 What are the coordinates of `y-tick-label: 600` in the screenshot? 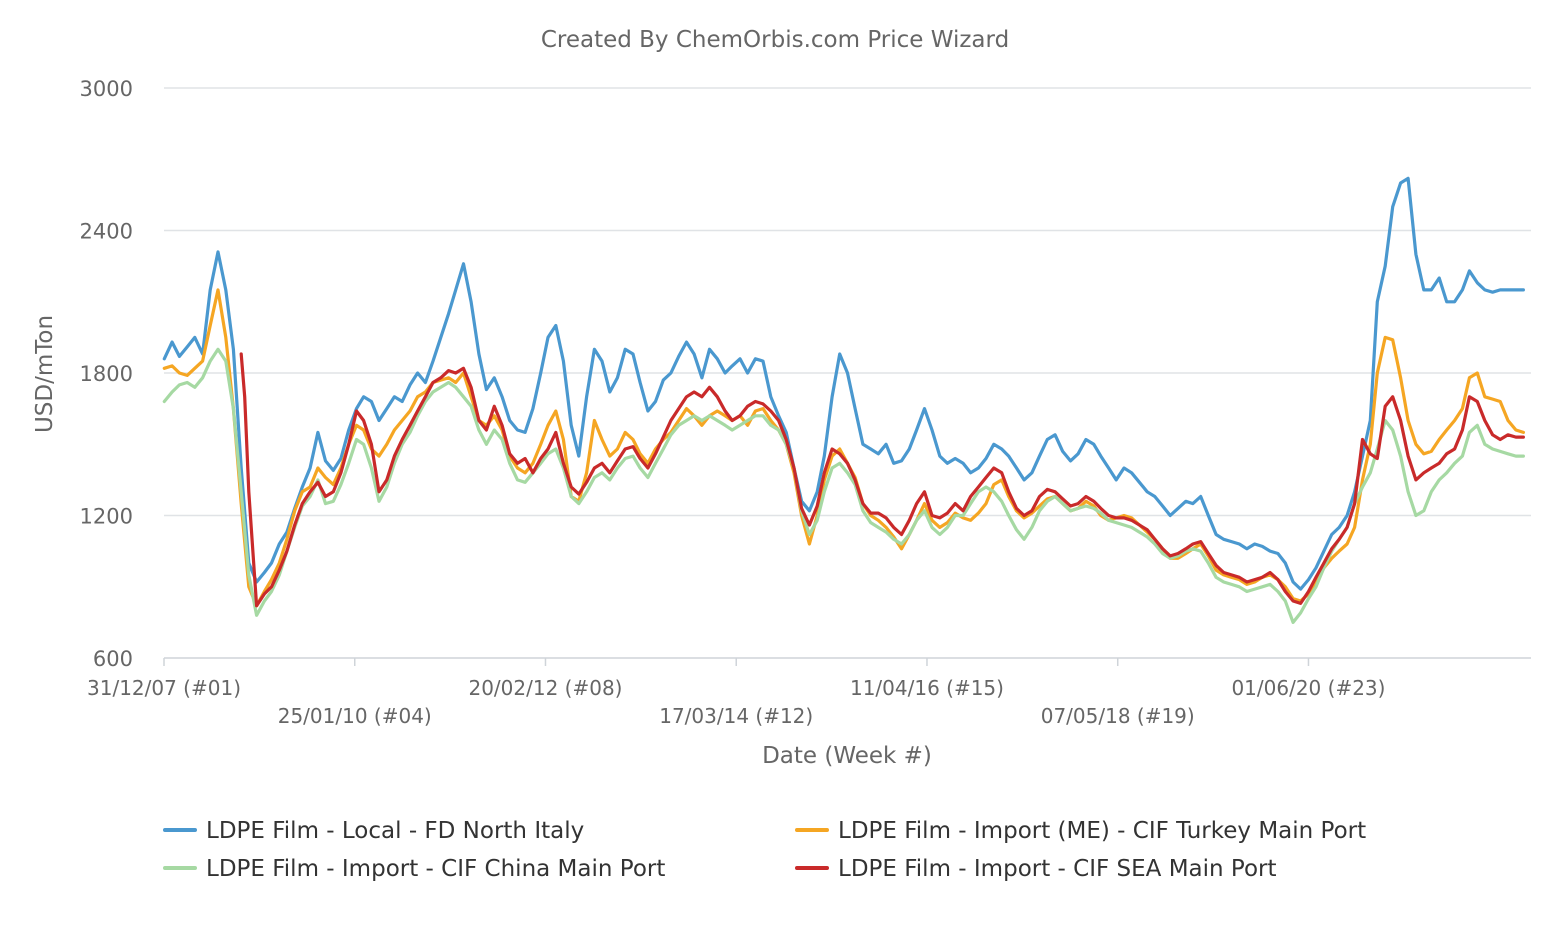 It's located at (113, 659).